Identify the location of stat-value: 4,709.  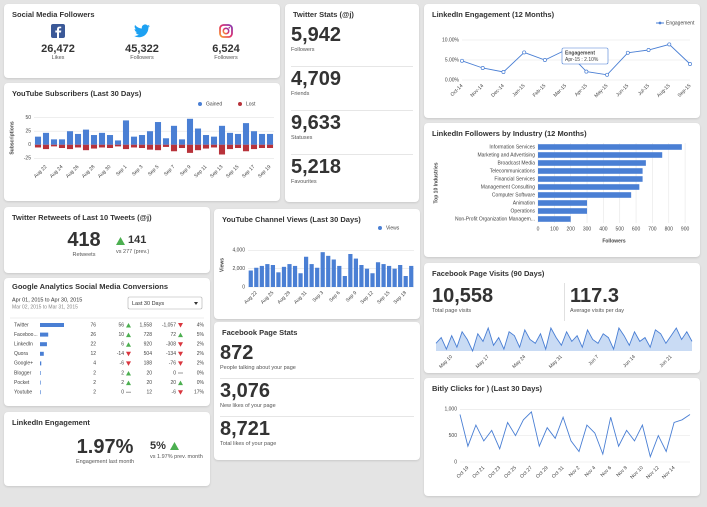
(316, 79).